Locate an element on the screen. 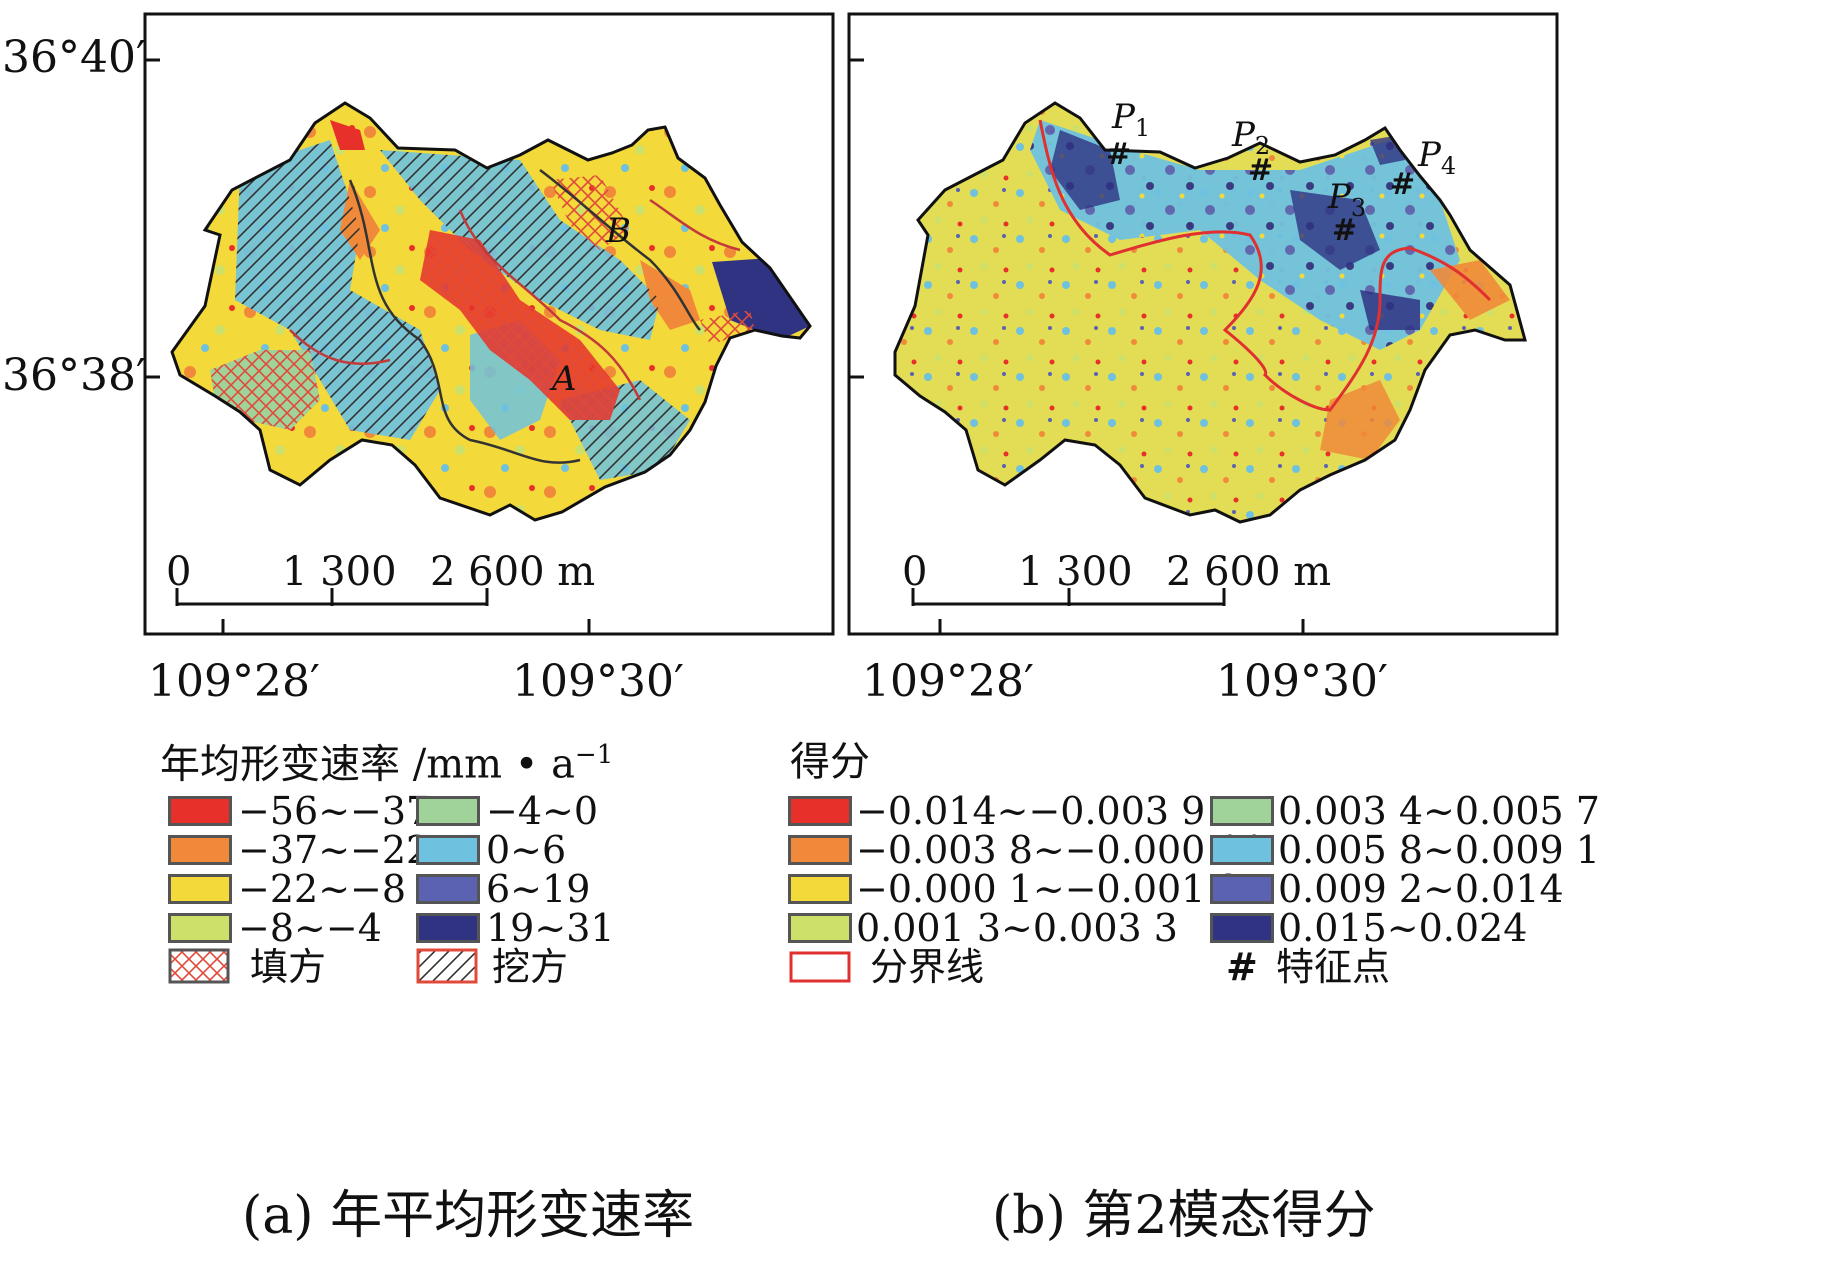  map-b-point-p1: P1 is located at coordinates (1131, 119).